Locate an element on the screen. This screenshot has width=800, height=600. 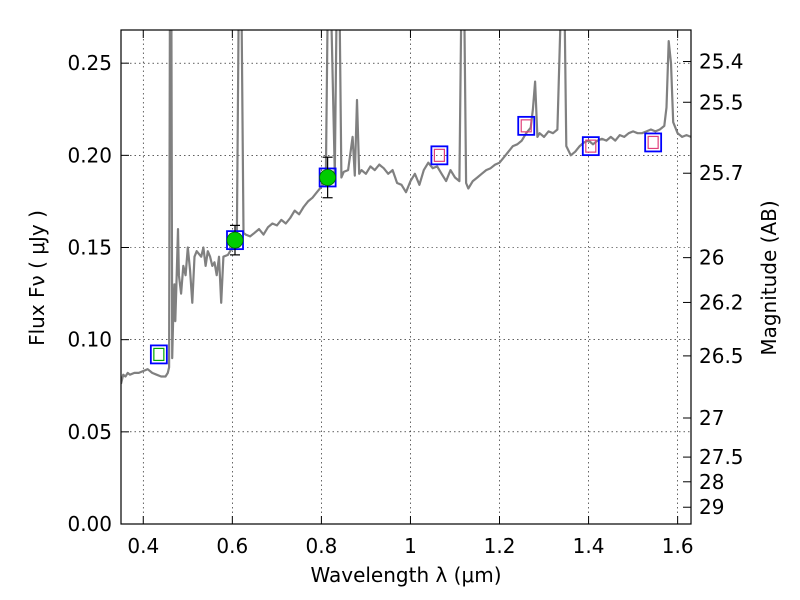
magnitude-tick-label: 26.2 is located at coordinates (721, 302).